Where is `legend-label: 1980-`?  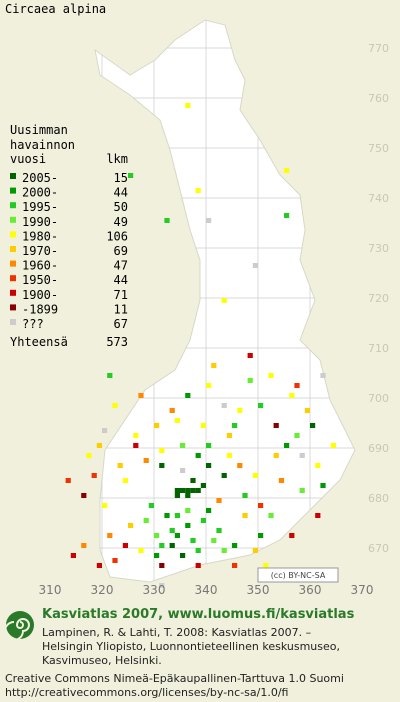 legend-label: 1980- is located at coordinates (40, 236).